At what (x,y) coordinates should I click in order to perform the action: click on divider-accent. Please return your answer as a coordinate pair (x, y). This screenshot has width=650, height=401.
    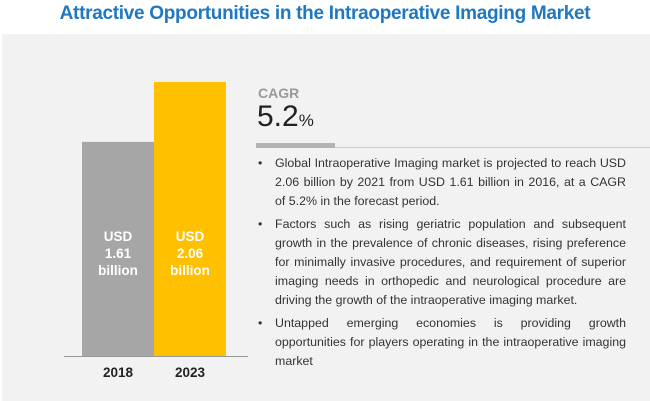
    Looking at the image, I should click on (295, 145).